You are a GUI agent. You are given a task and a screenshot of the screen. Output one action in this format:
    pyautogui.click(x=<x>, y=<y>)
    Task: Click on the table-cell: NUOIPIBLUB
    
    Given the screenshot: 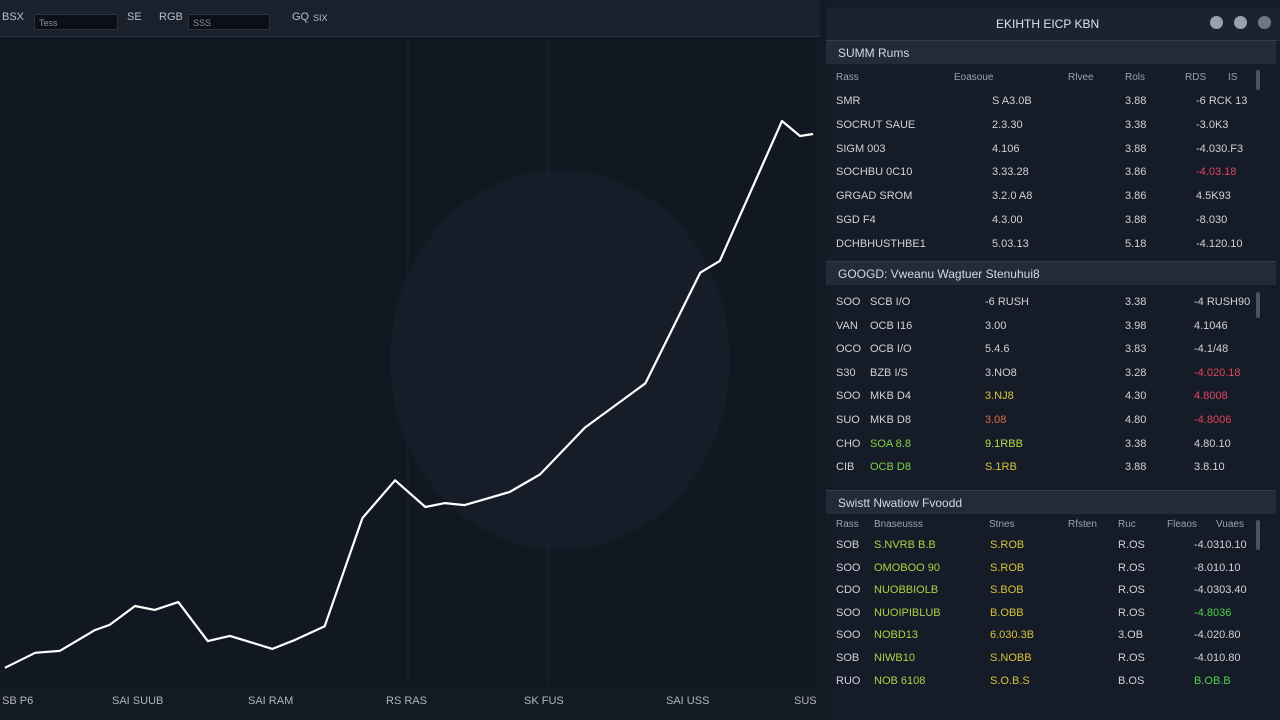 What is the action you would take?
    pyautogui.click(x=907, y=612)
    